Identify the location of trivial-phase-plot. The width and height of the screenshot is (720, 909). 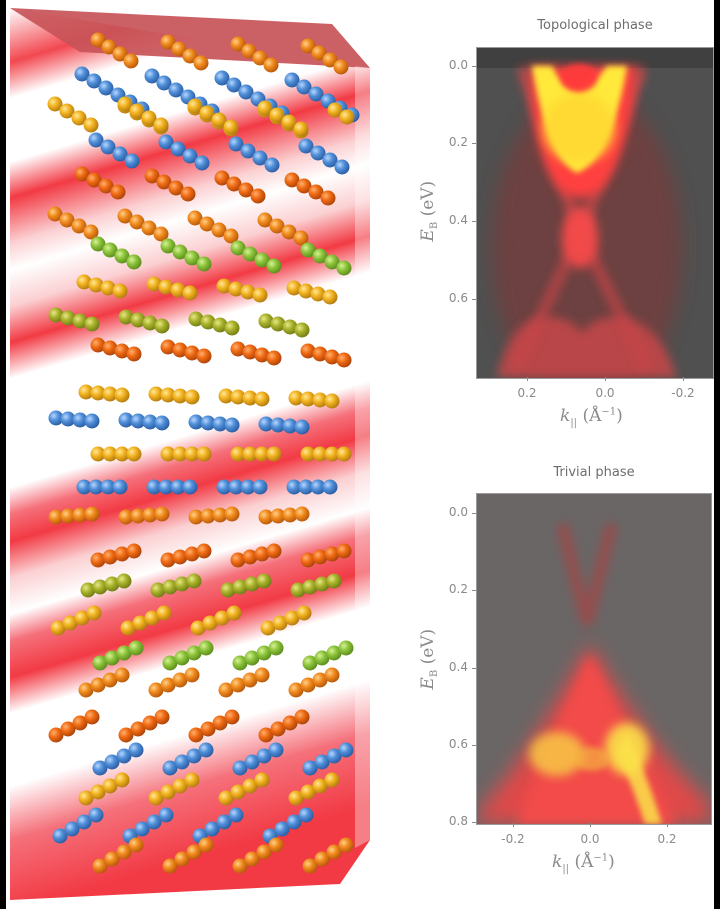
(594, 659).